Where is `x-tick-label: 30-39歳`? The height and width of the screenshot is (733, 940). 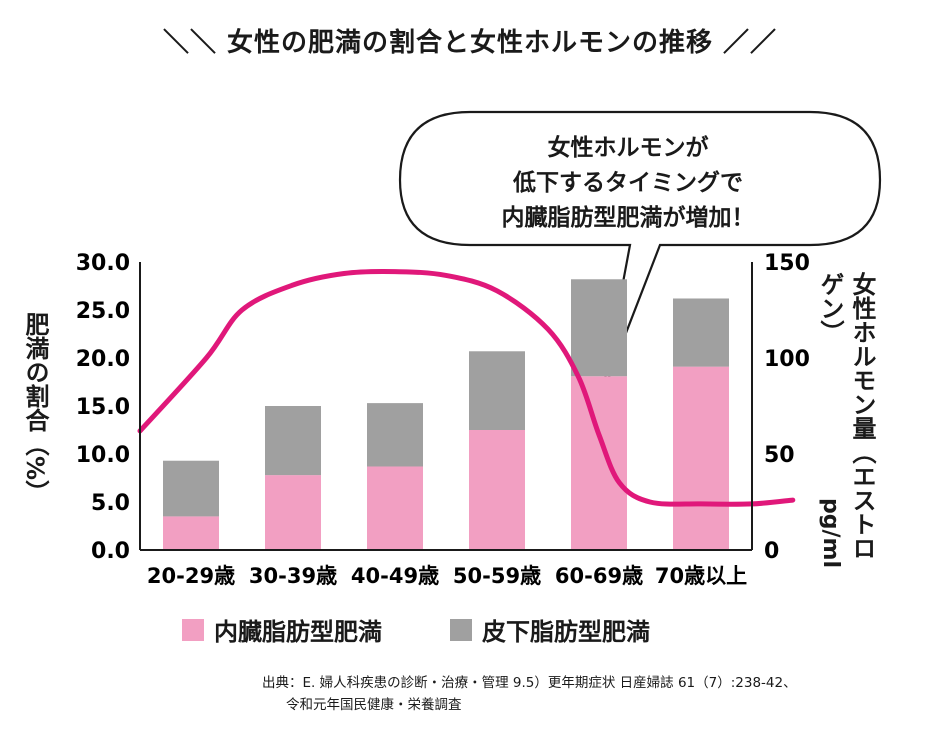 x-tick-label: 30-39歳 is located at coordinates (293, 576).